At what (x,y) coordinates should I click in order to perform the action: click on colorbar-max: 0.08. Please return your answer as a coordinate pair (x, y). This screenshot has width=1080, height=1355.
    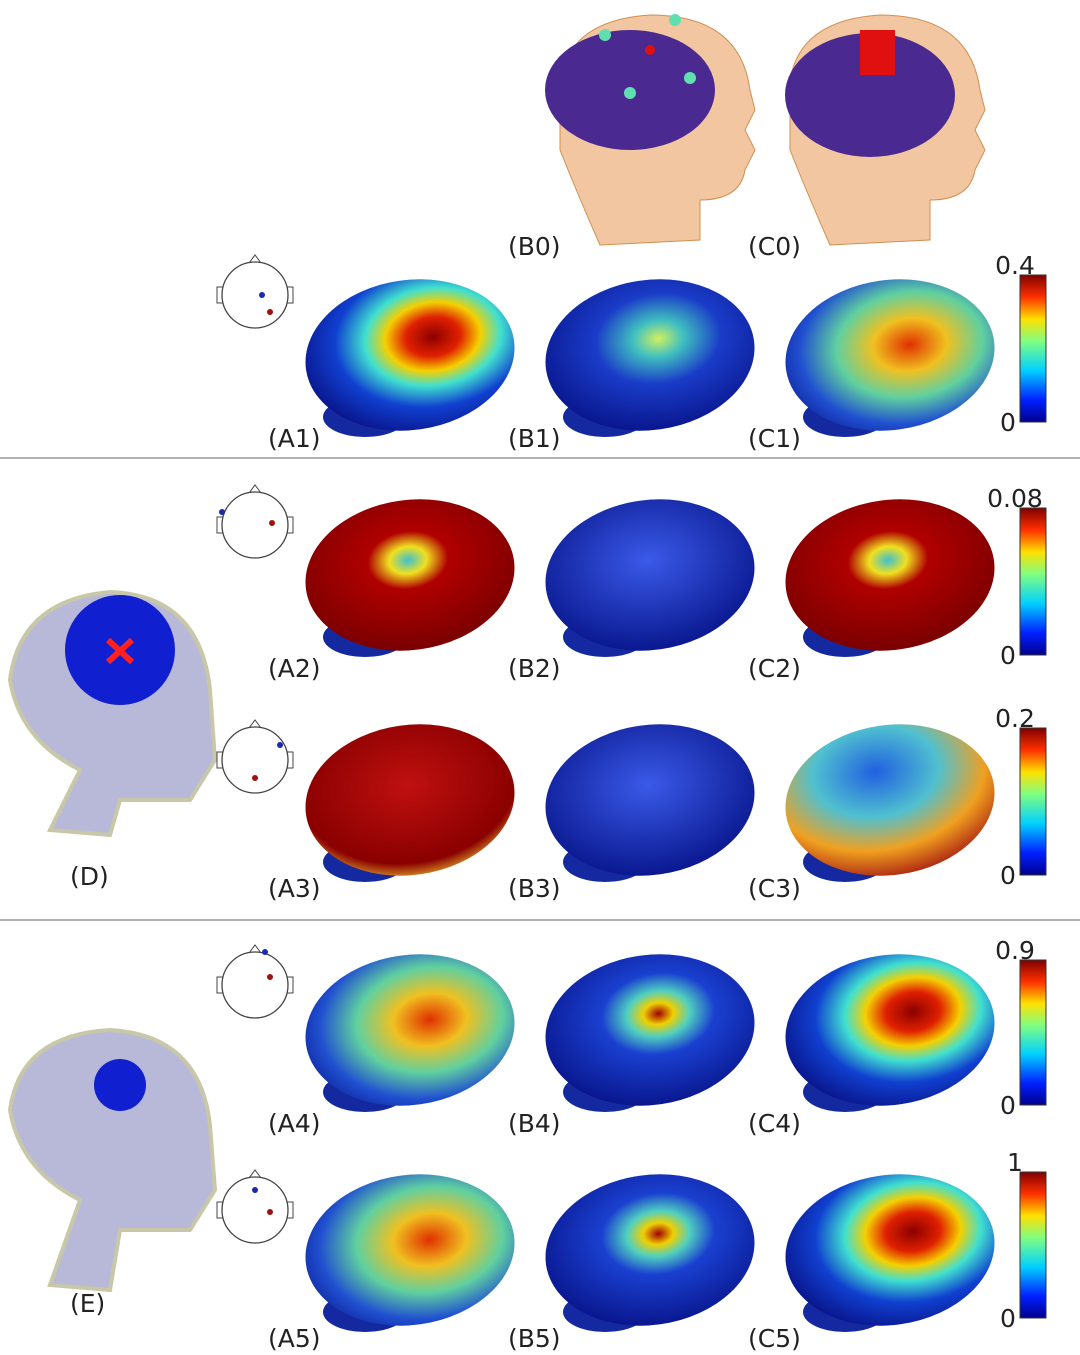
    Looking at the image, I should click on (1015, 498).